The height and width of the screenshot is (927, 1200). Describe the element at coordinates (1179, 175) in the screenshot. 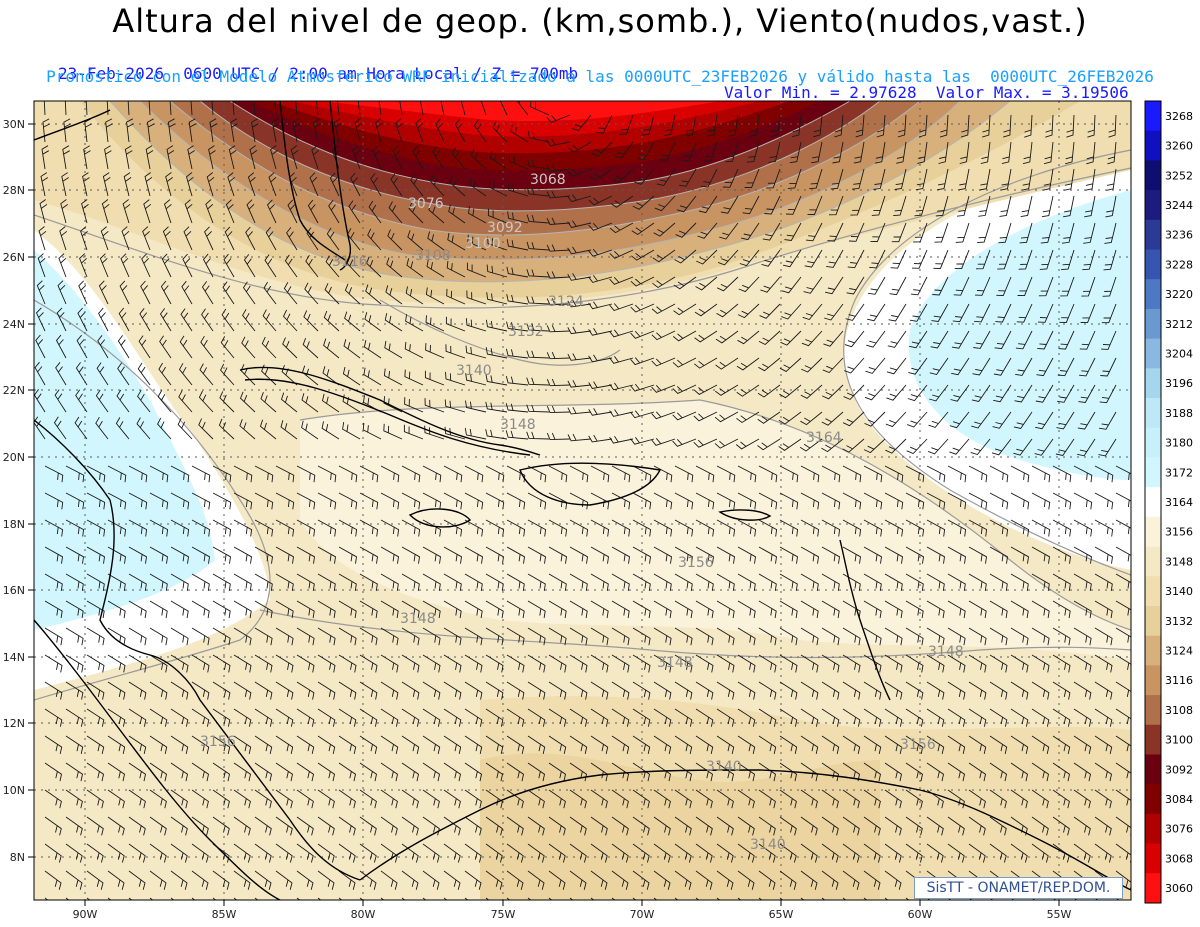

I see `colorbar-label: 3252` at that location.